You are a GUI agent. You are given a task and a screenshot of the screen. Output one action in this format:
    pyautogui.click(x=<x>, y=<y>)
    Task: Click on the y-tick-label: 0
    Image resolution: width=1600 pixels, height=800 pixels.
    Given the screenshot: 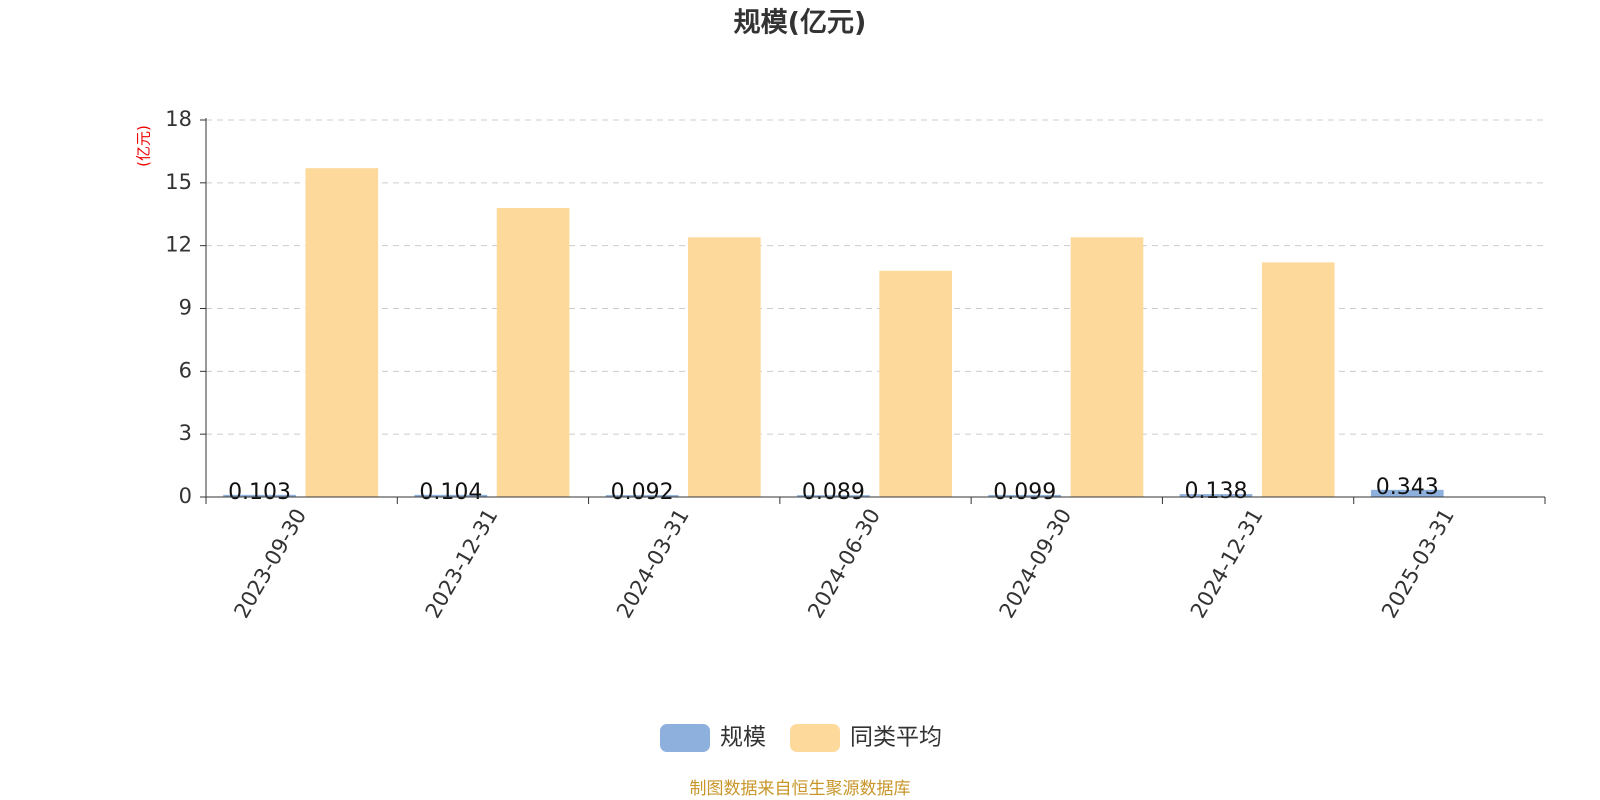 What is the action you would take?
    pyautogui.click(x=185, y=496)
    